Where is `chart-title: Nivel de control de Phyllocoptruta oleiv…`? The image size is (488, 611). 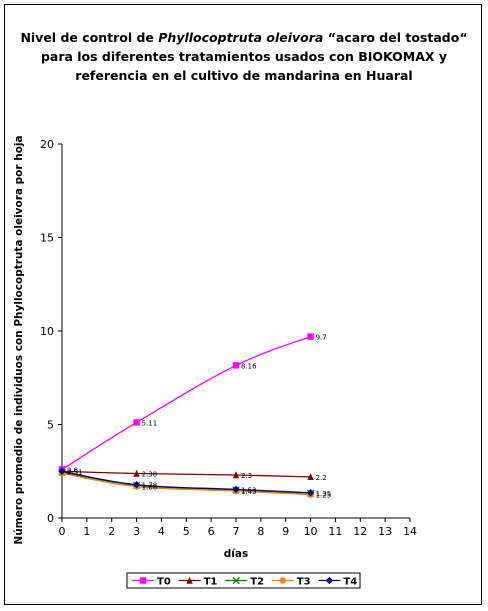 chart-title: Nivel de control de Phyllocoptruta oleiv… is located at coordinates (244, 56).